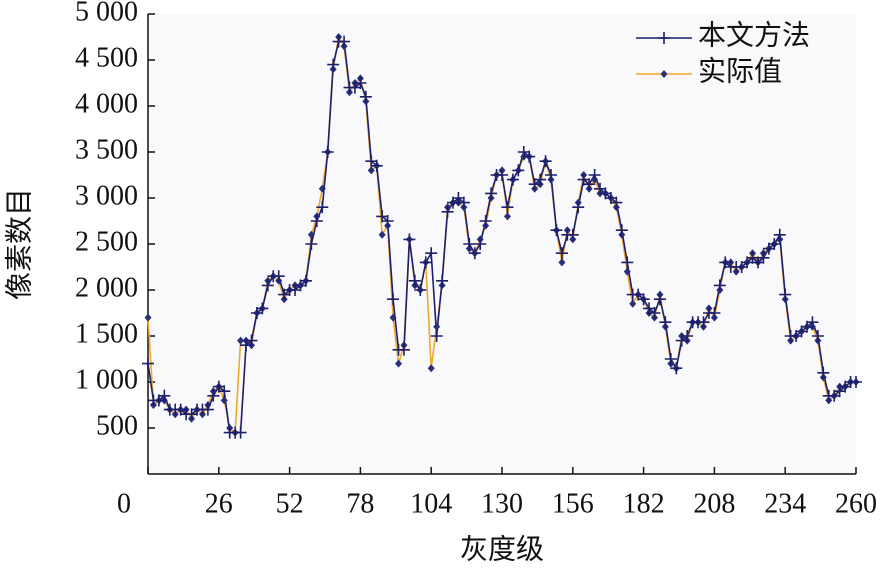 The width and height of the screenshot is (884, 571). What do you see at coordinates (785, 503) in the screenshot?
I see `x-tick-label: 234` at bounding box center [785, 503].